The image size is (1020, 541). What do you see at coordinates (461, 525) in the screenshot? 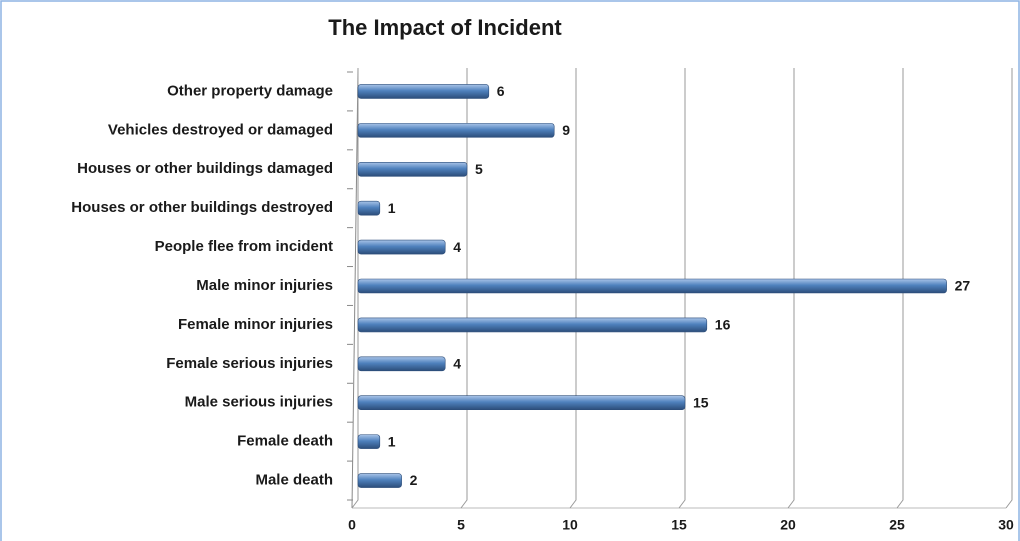
I see `x-tick-label: 5` at bounding box center [461, 525].